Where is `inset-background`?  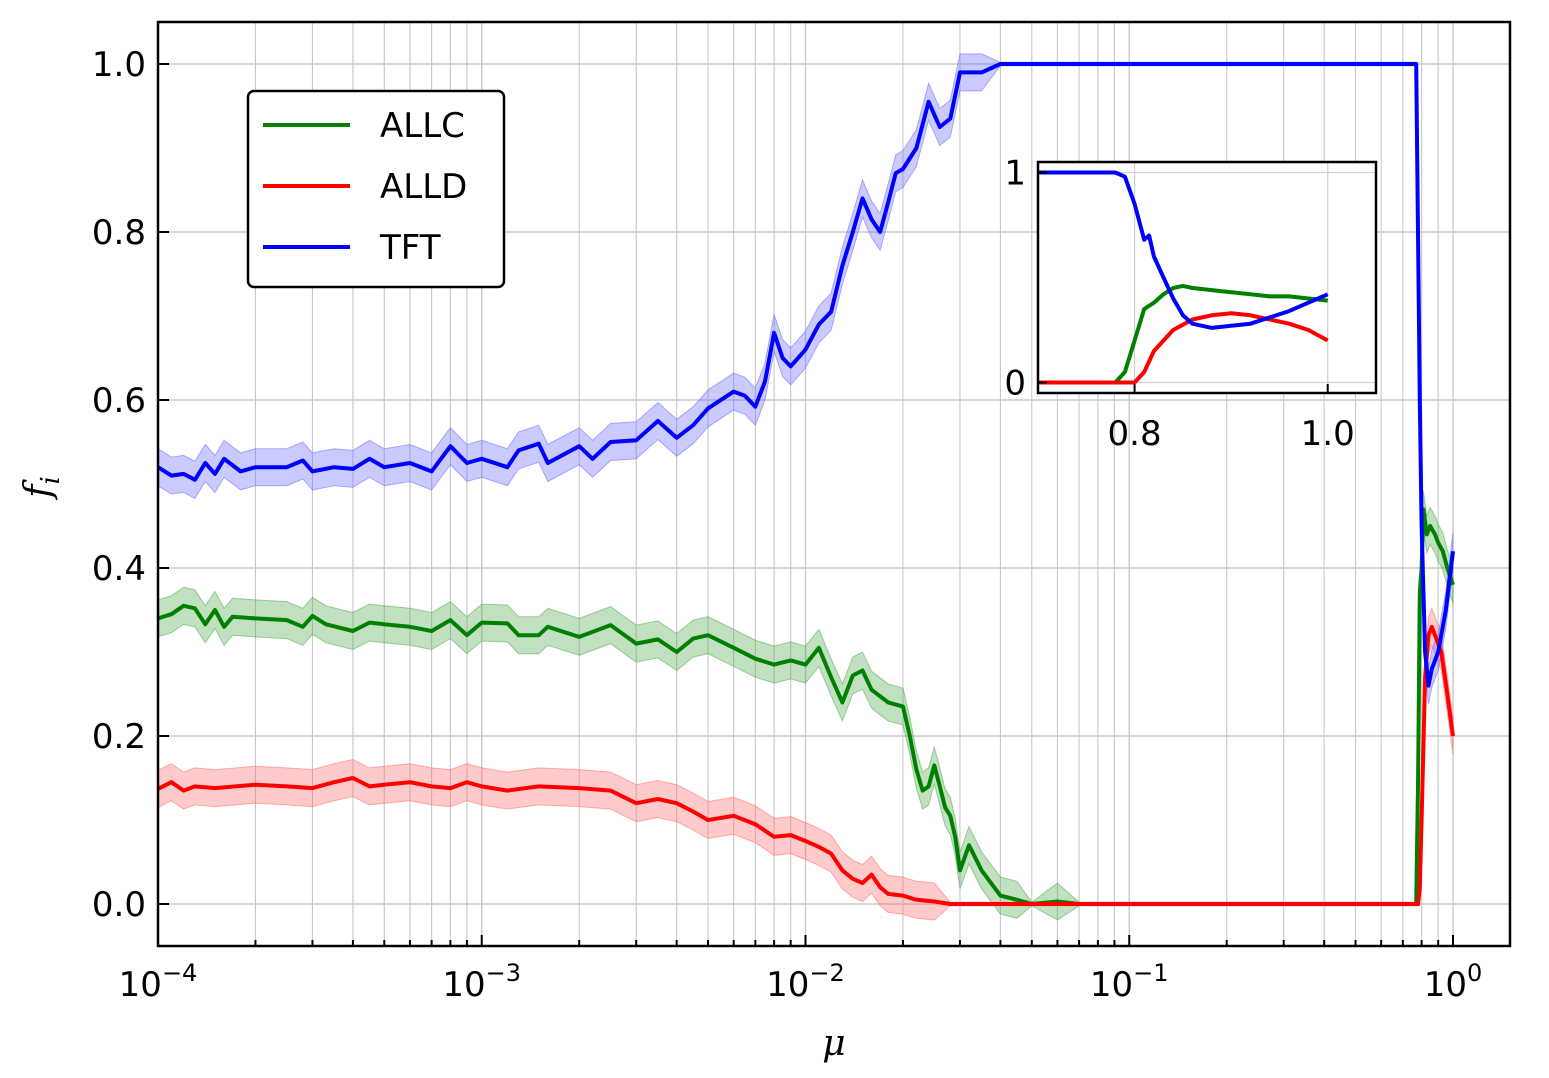 inset-background is located at coordinates (1207, 277).